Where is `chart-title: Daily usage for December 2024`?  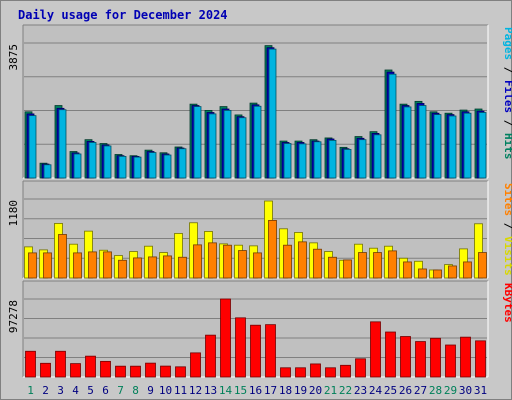 chart-title: Daily usage for December 2024 is located at coordinates (123, 15).